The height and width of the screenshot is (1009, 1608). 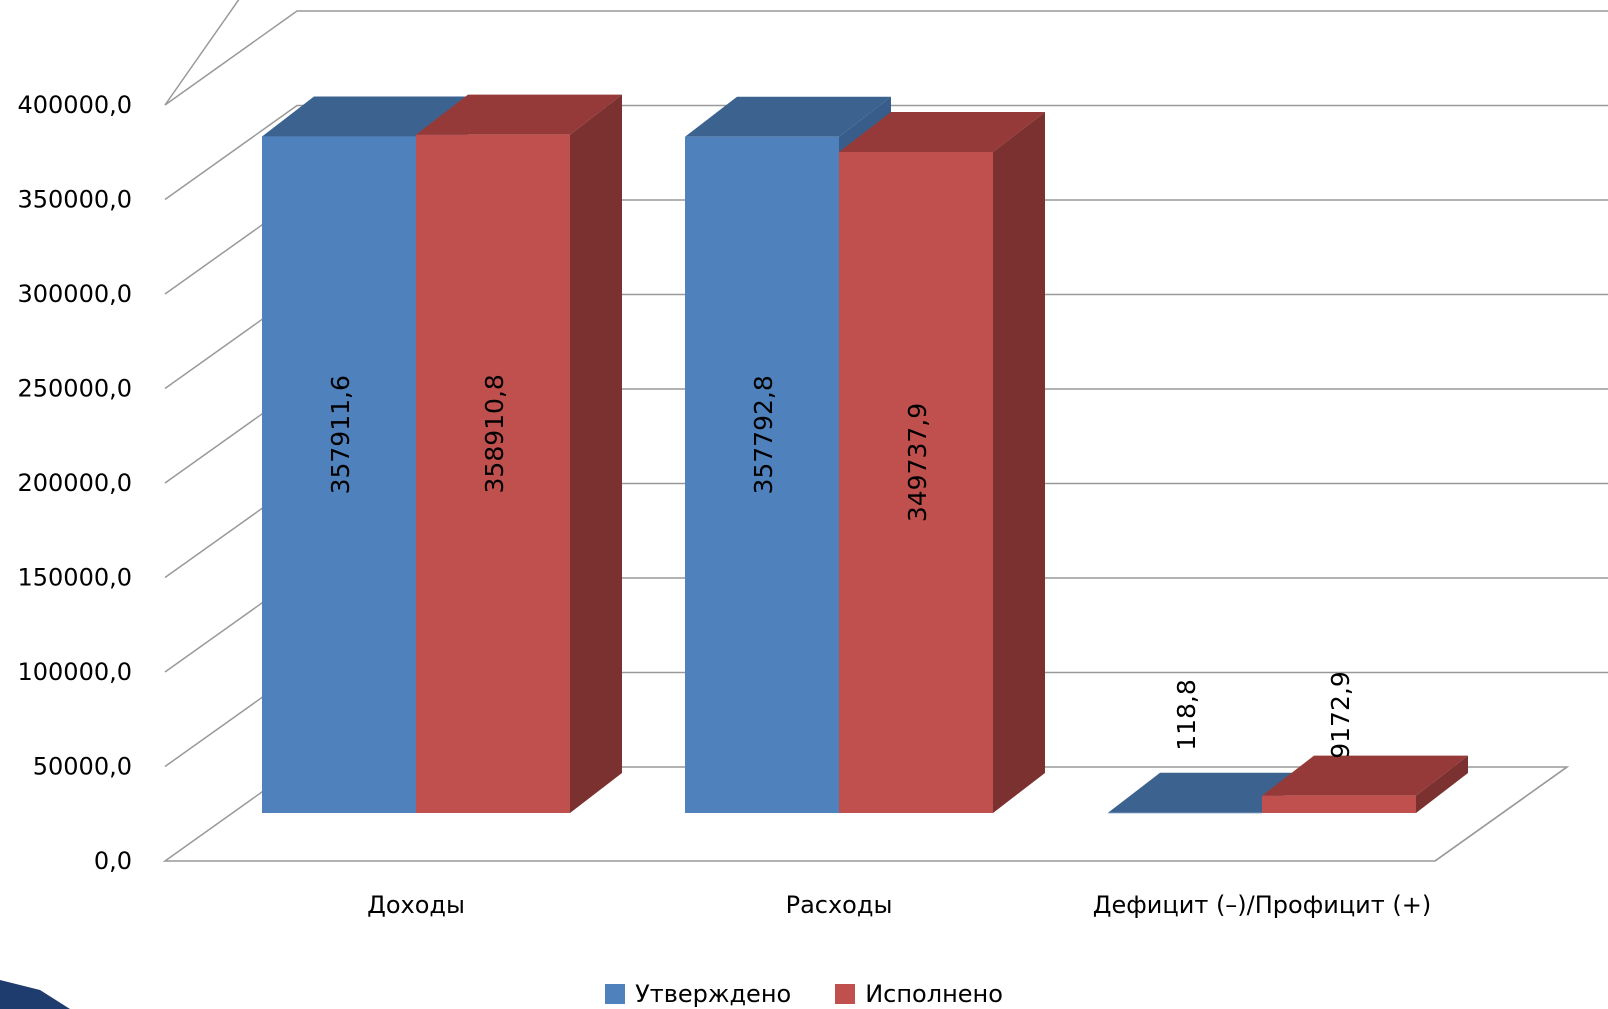 What do you see at coordinates (74, 294) in the screenshot?
I see `y-tick-label: 300000,0` at bounding box center [74, 294].